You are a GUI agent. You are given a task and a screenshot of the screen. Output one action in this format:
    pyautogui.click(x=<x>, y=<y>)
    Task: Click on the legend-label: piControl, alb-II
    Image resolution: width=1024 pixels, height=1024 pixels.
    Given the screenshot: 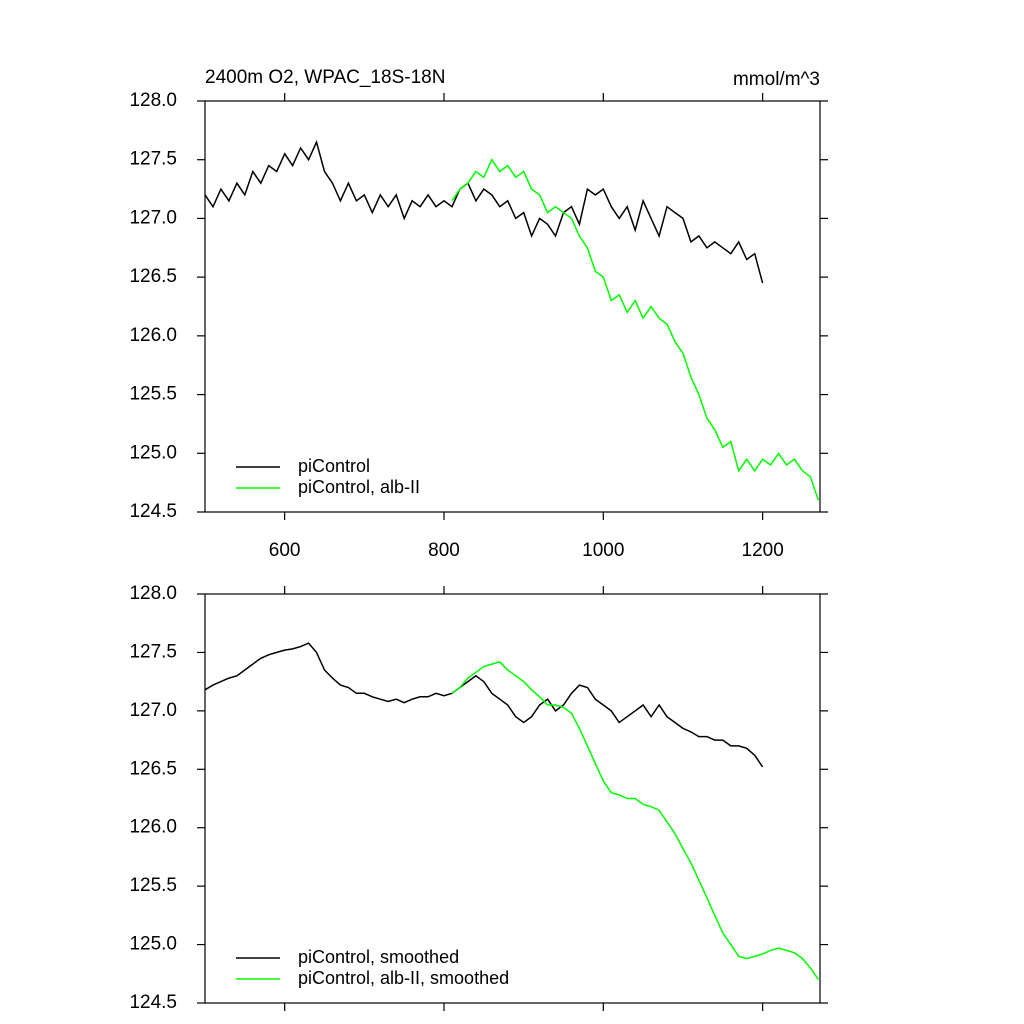 What is the action you would take?
    pyautogui.click(x=359, y=487)
    